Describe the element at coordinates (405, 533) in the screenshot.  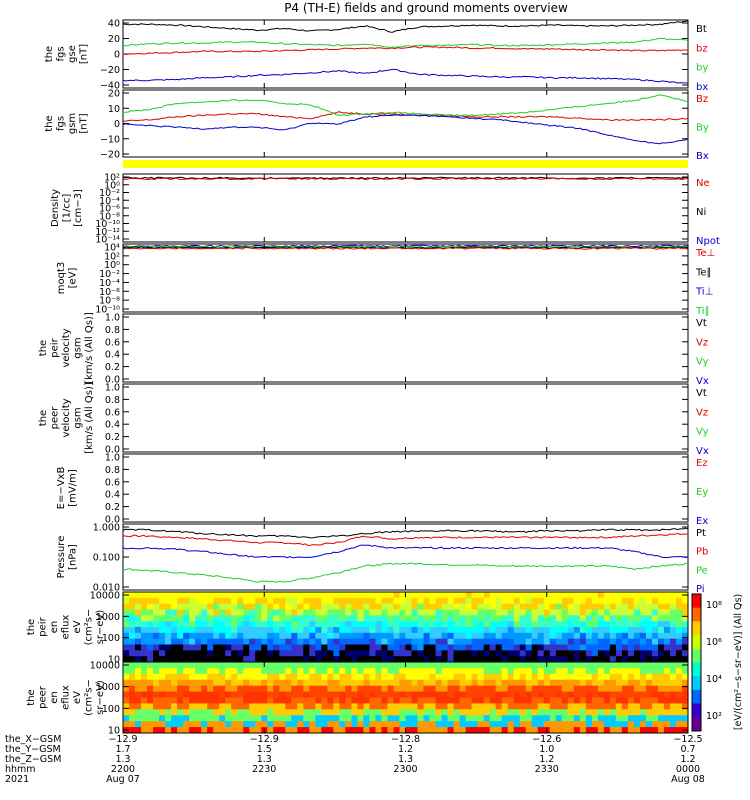
I see `series-line-pt` at that location.